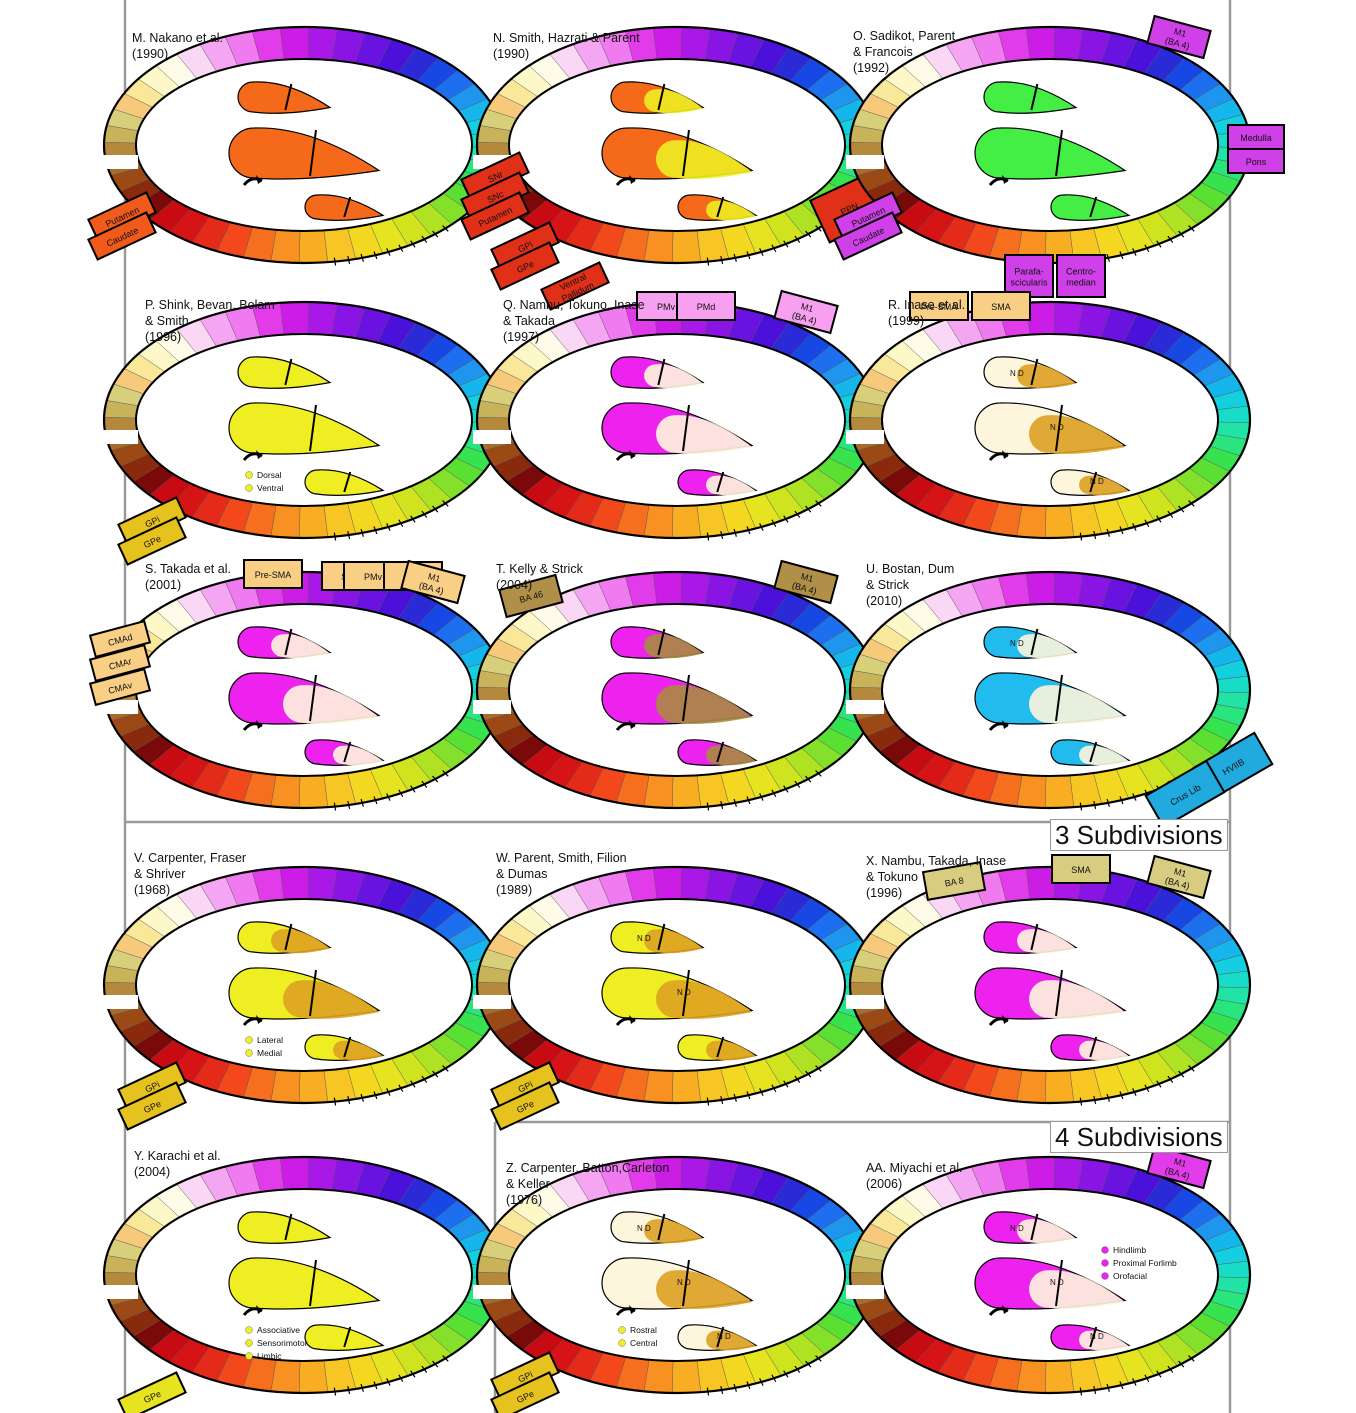 The height and width of the screenshot is (1413, 1356). I want to click on projection-box-label: Pons, so click(1256, 162).